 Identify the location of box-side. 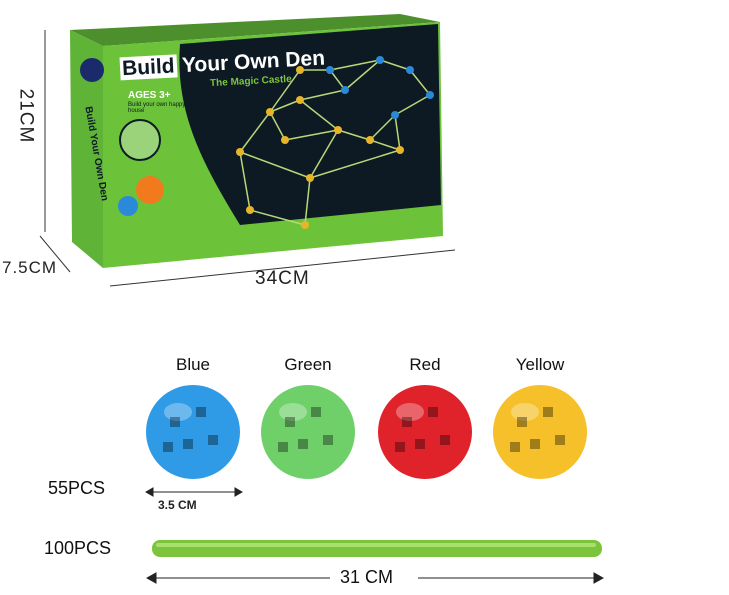
(86, 149).